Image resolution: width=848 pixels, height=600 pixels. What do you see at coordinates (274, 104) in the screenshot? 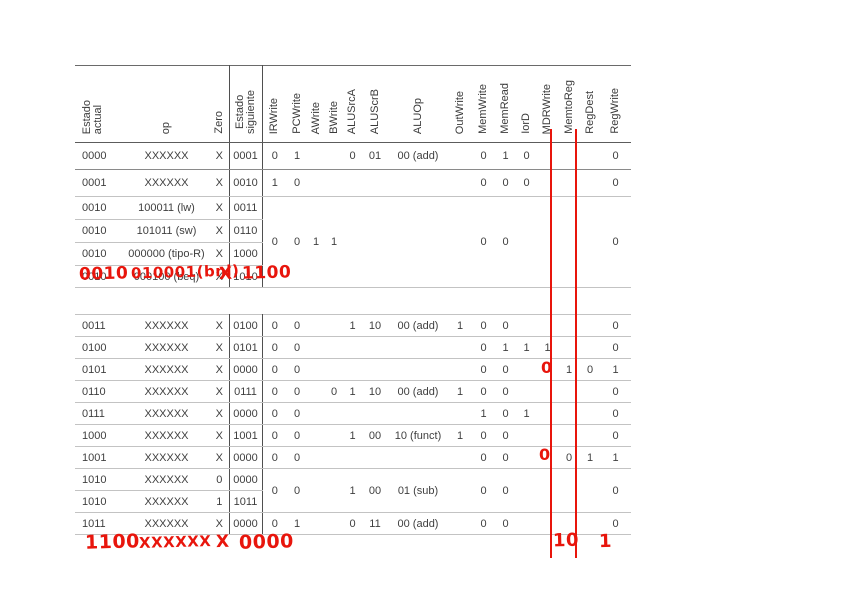
I see `header-irwrite: IRWrite` at bounding box center [274, 104].